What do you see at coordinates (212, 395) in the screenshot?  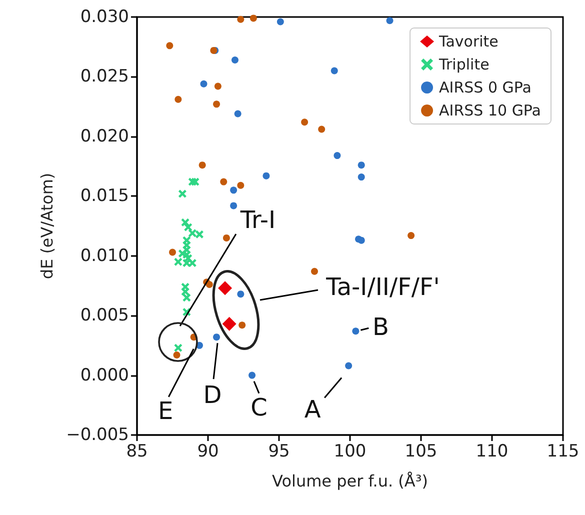 I see `annotation: D` at bounding box center [212, 395].